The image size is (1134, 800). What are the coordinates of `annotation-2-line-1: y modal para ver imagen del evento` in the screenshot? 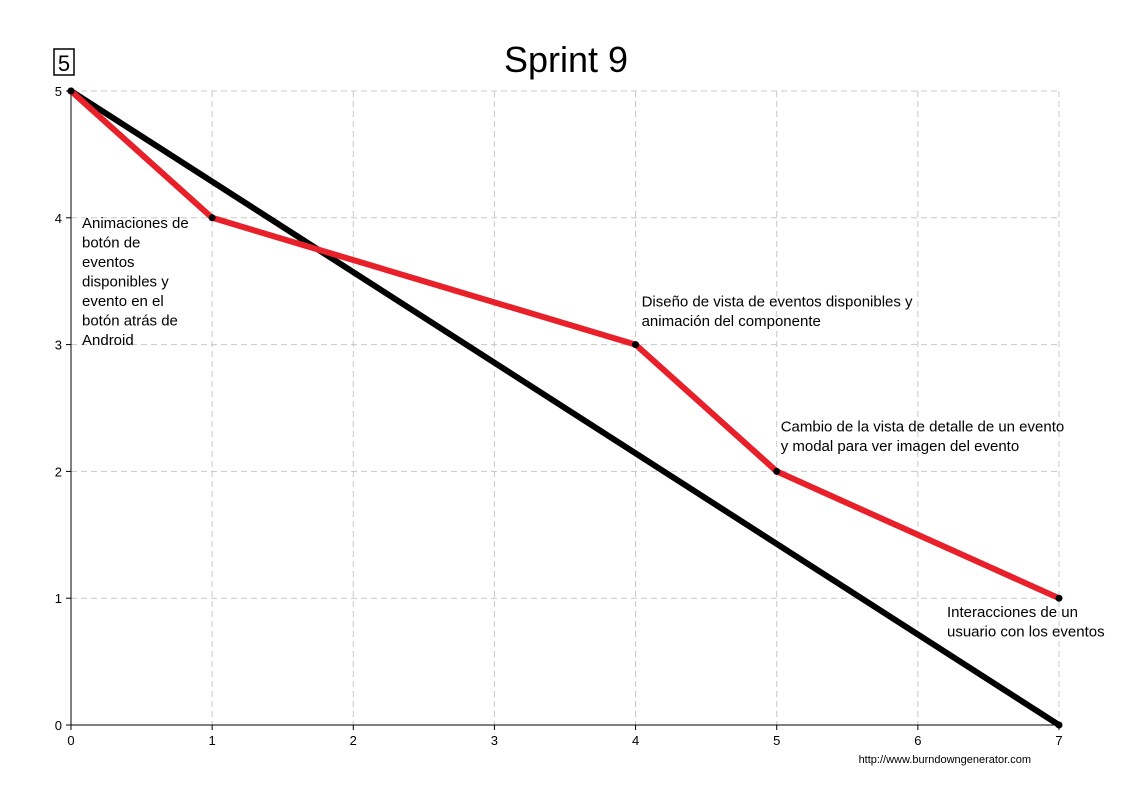 It's located at (900, 446).